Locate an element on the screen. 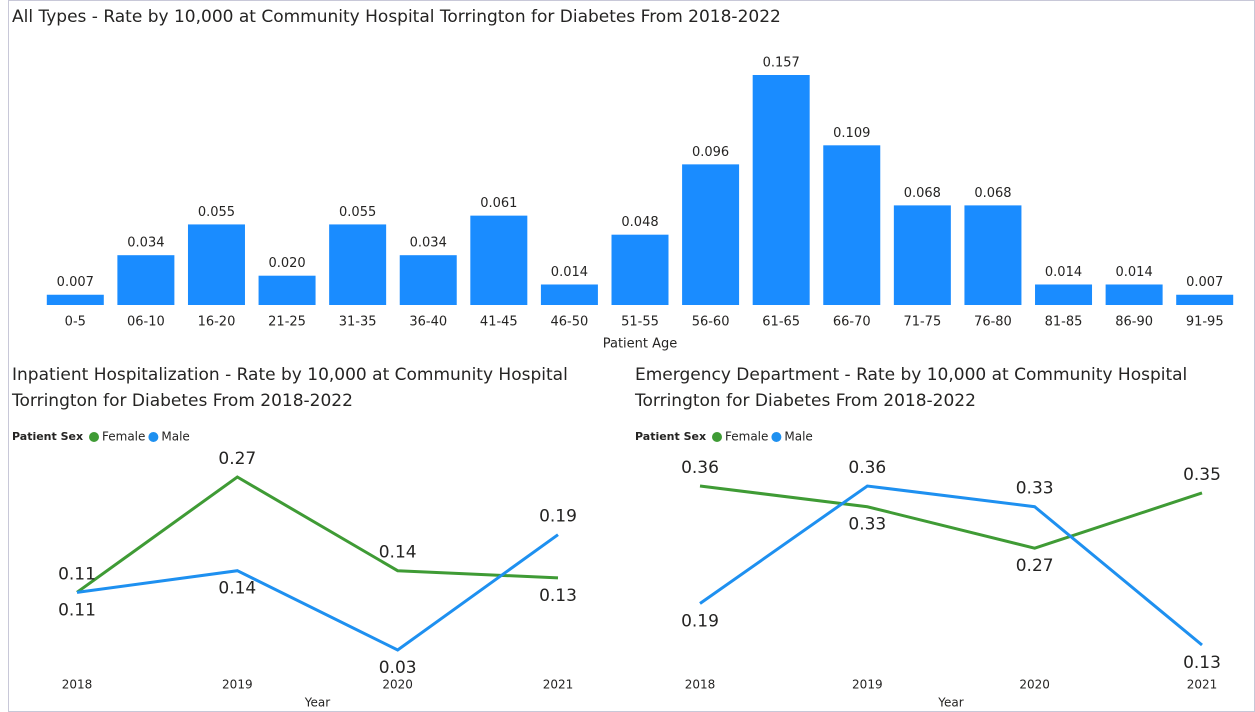 This screenshot has height=712, width=1255. x-tick-label: 41-45 is located at coordinates (499, 322).